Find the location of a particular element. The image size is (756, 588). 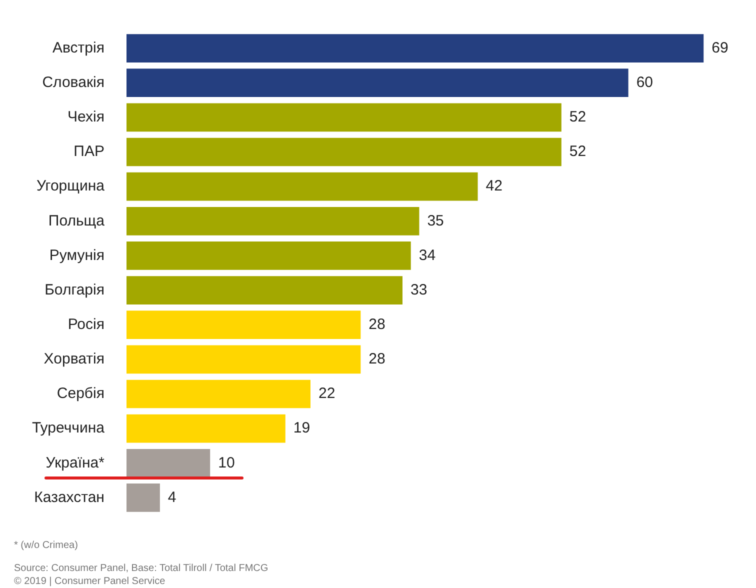

y-tick-label: Румунія is located at coordinates (76, 255).